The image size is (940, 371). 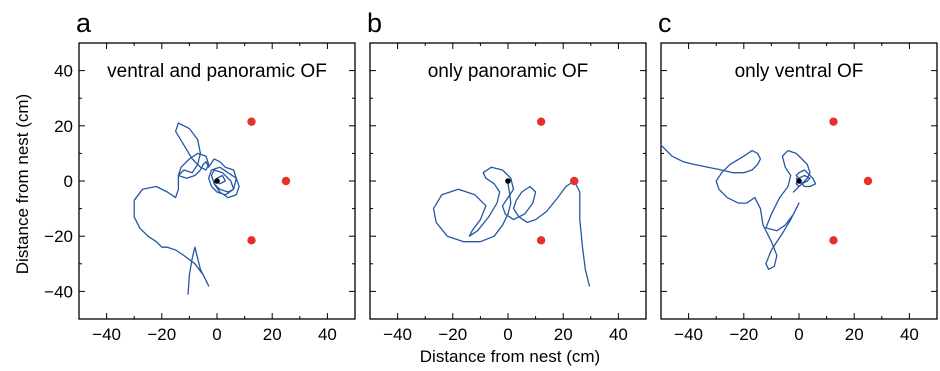 I want to click on panel-b-x-tick-label: −20, so click(x=452, y=334).